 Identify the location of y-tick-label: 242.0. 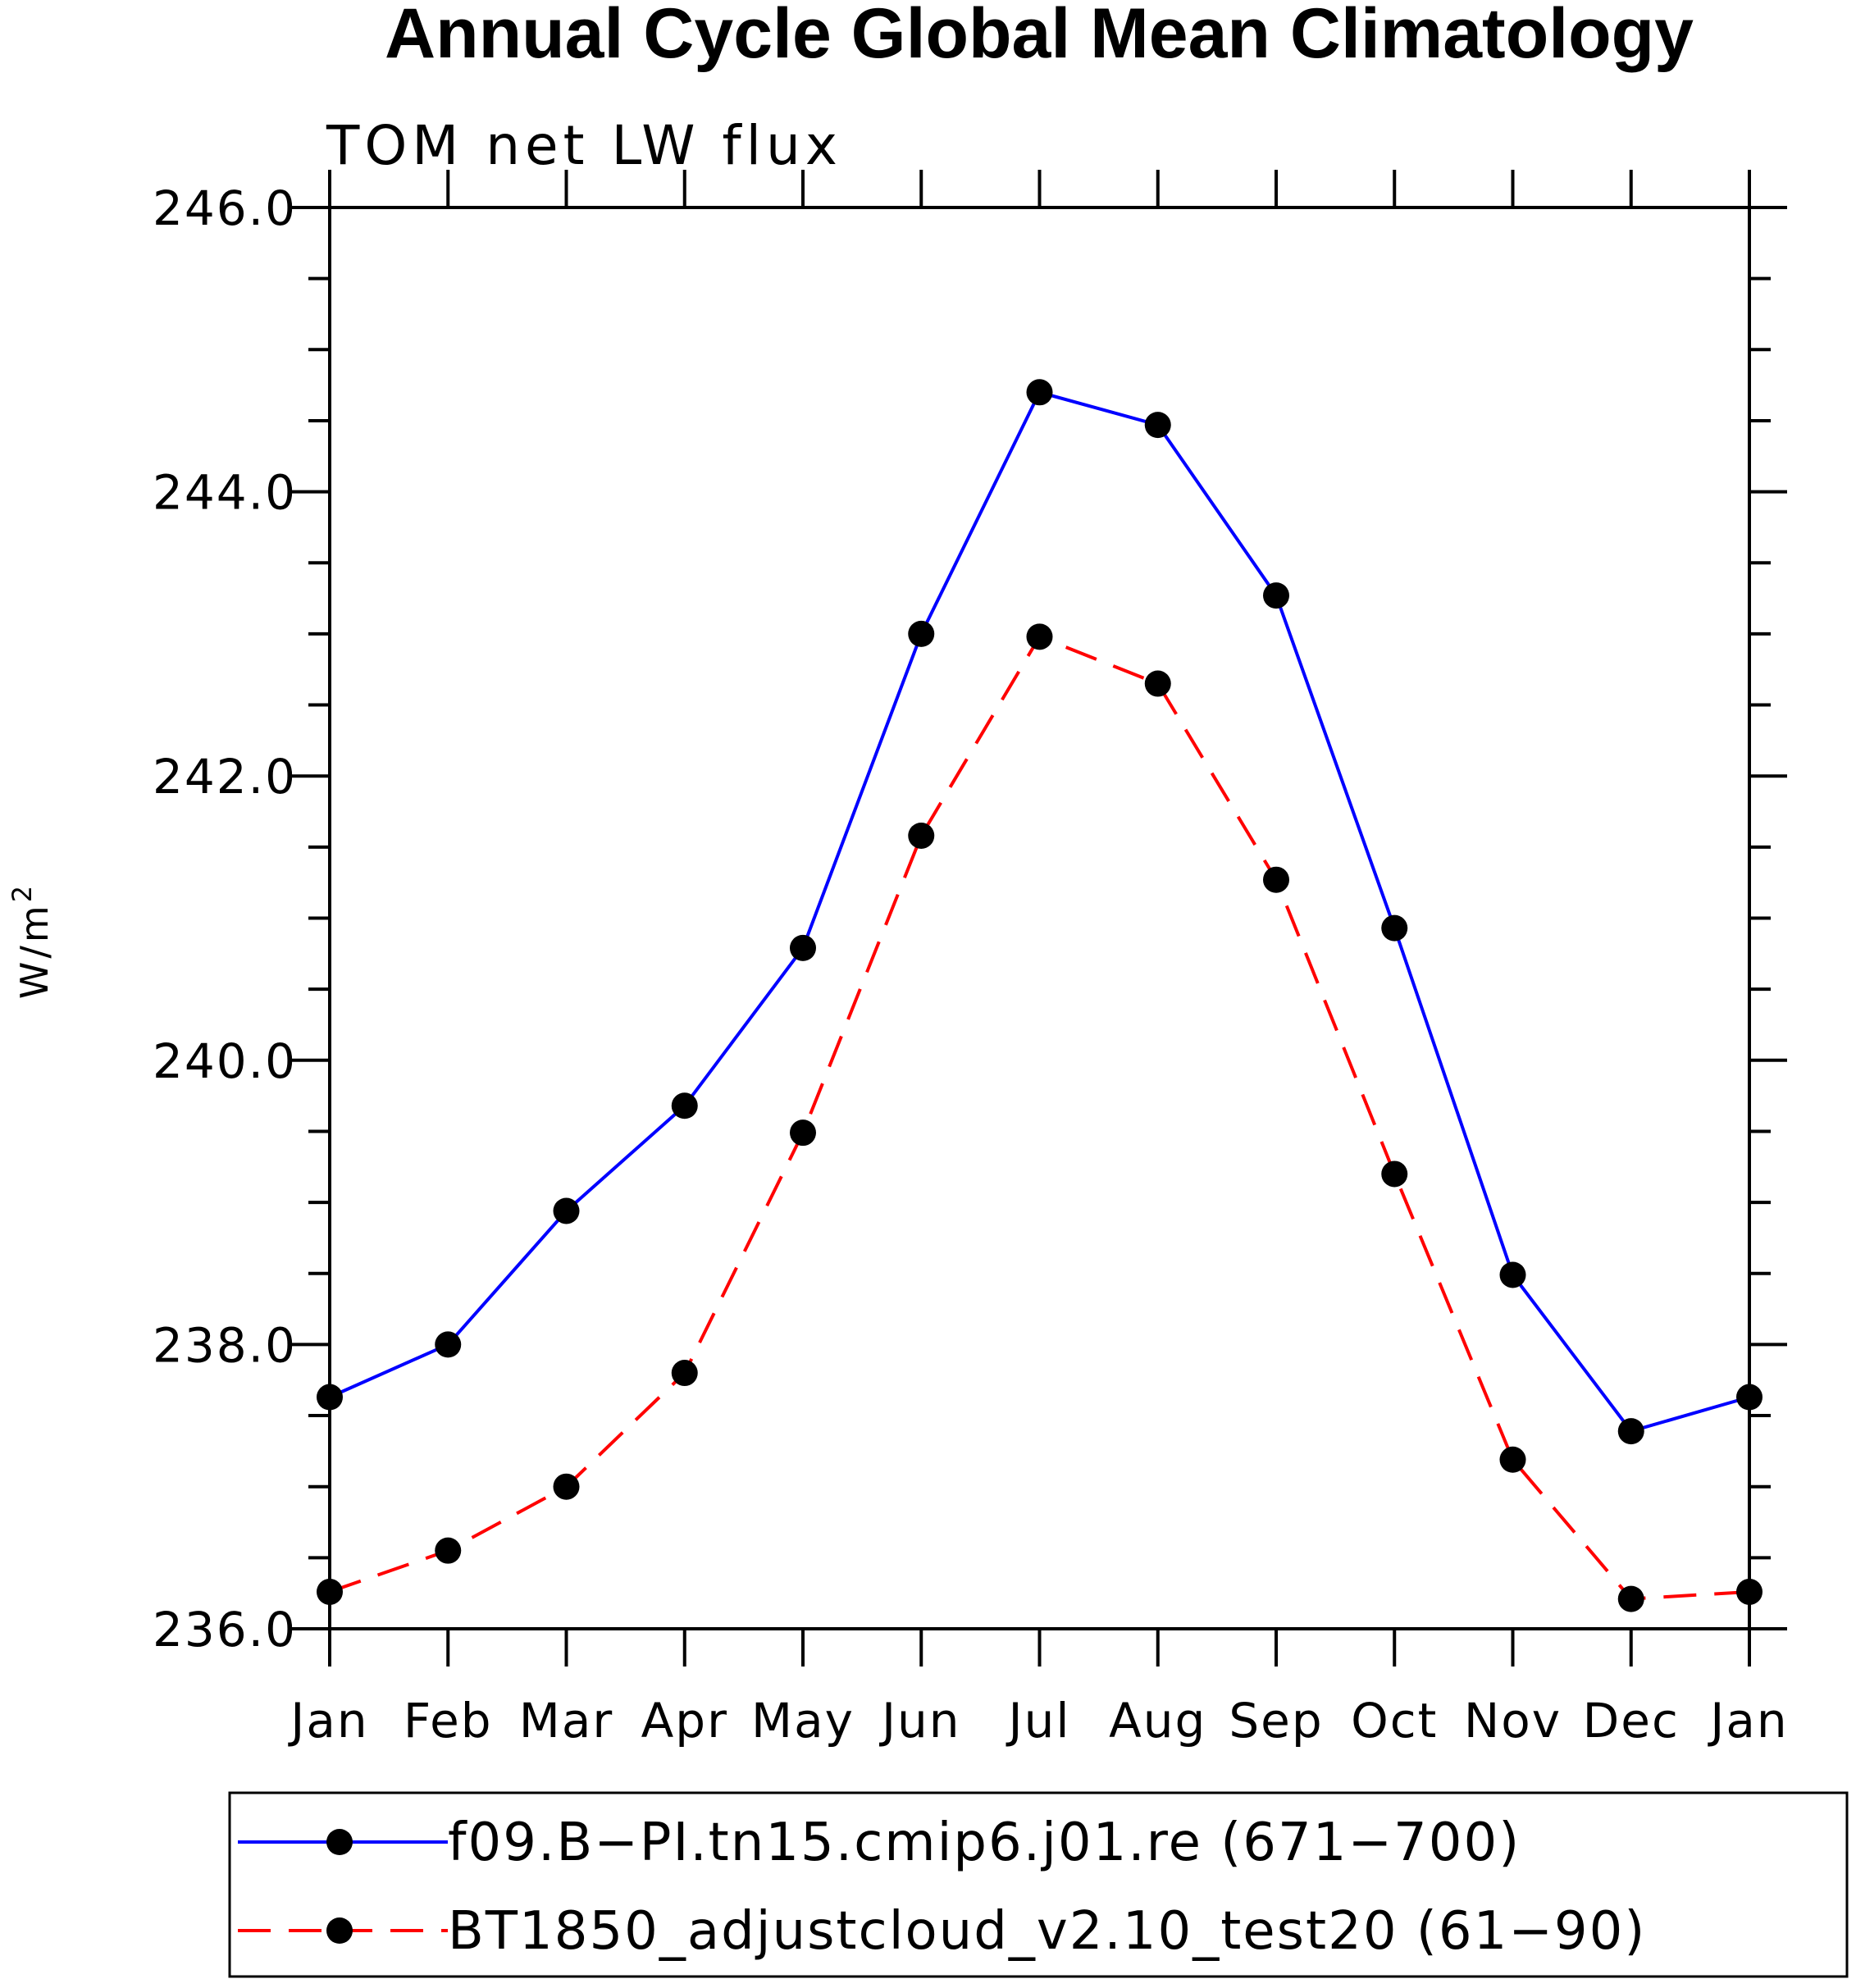
(225, 777).